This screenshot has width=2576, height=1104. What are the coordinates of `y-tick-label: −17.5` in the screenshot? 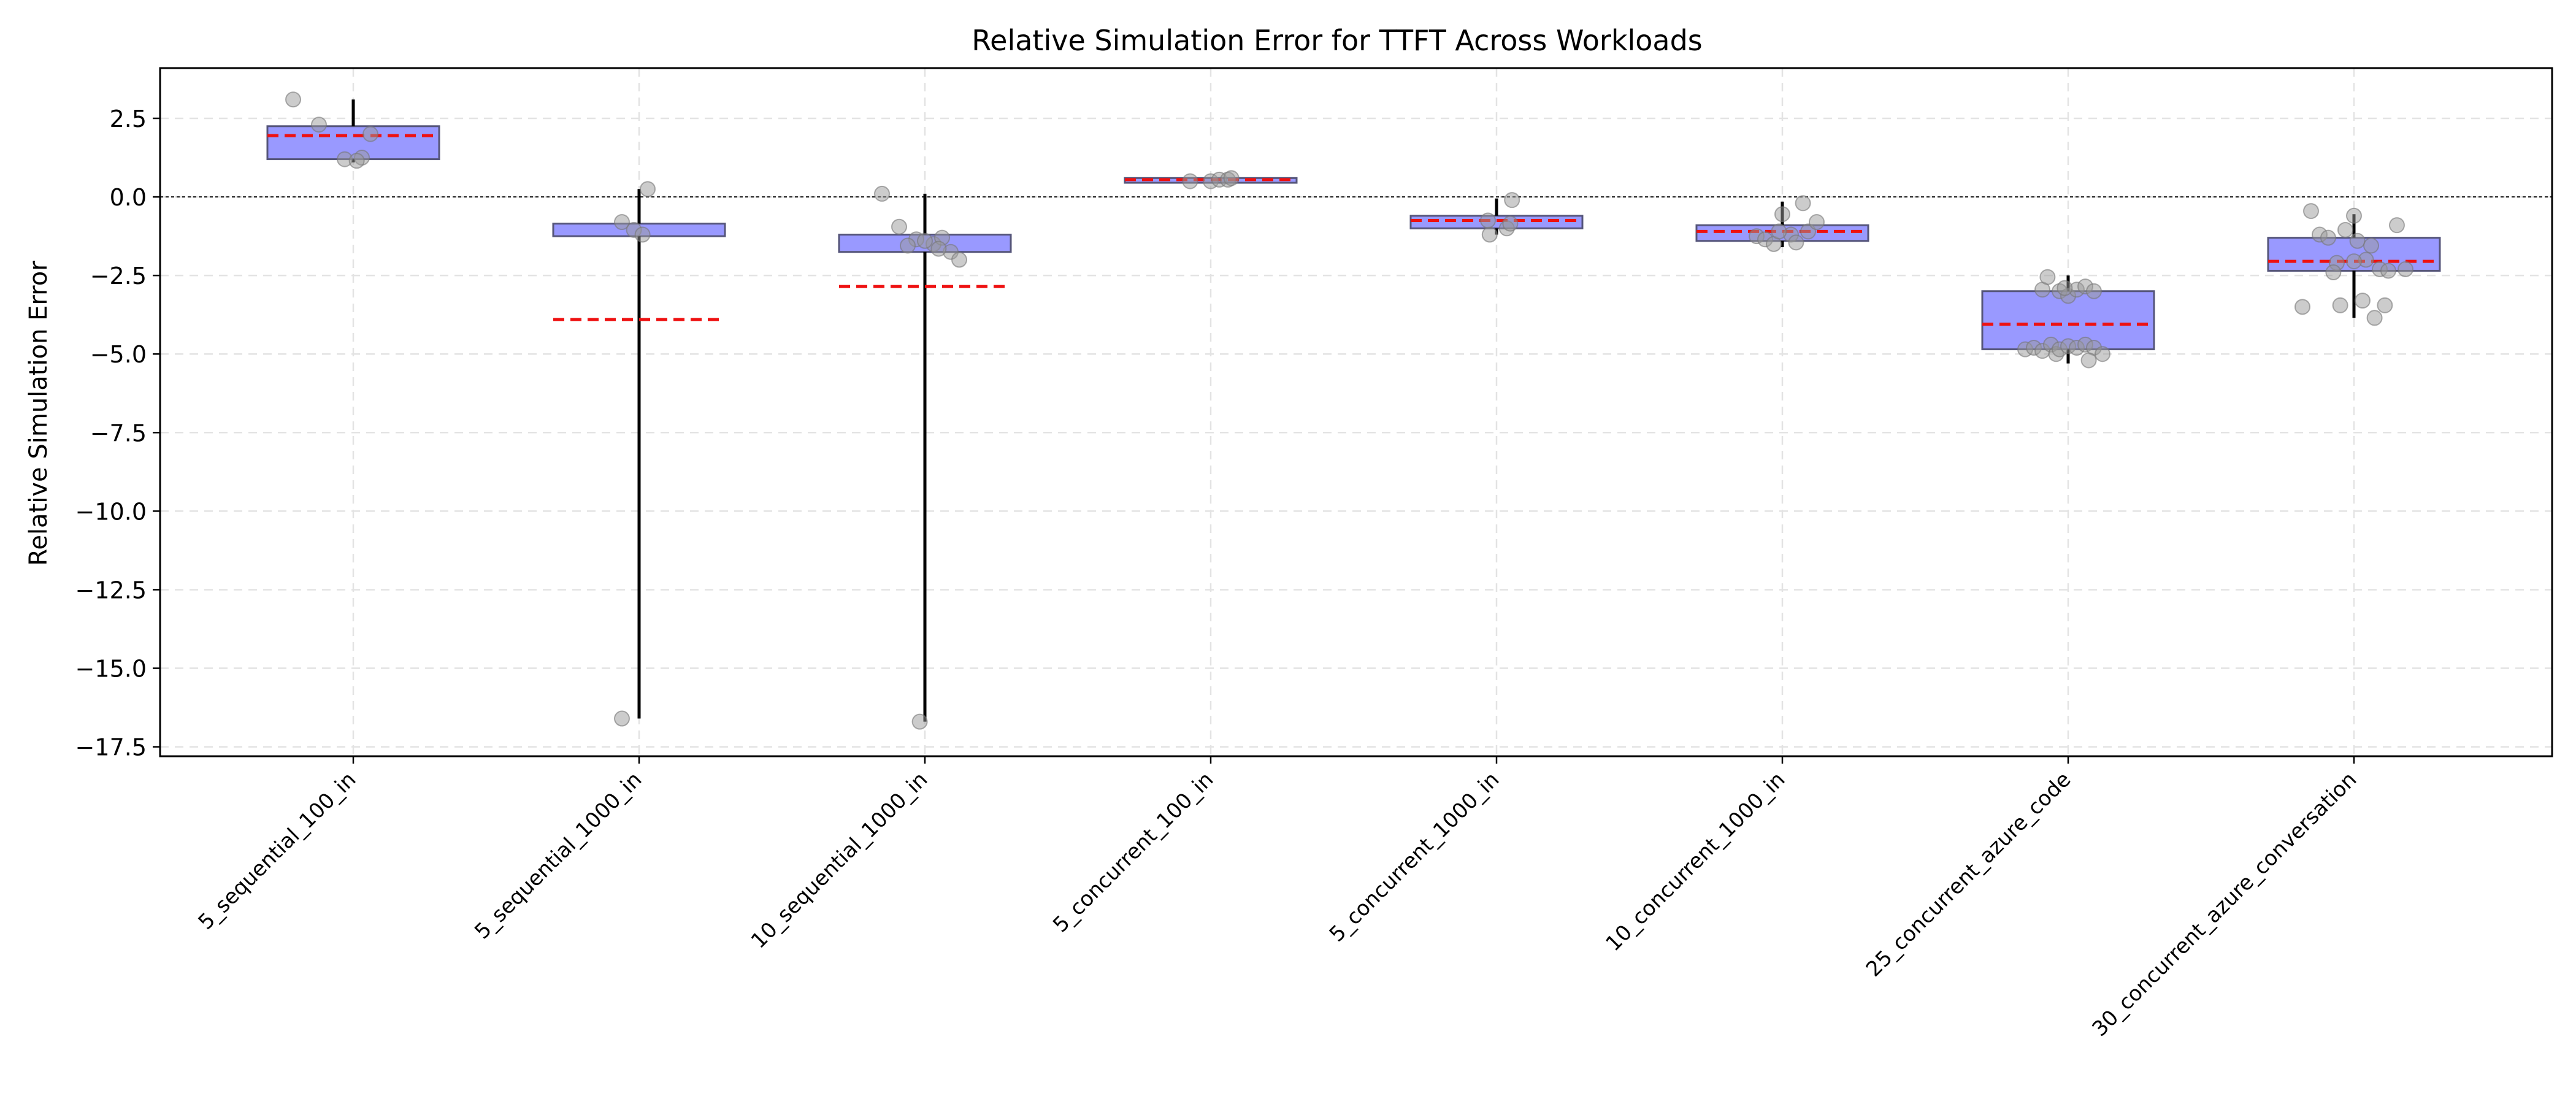 It's located at (111, 747).